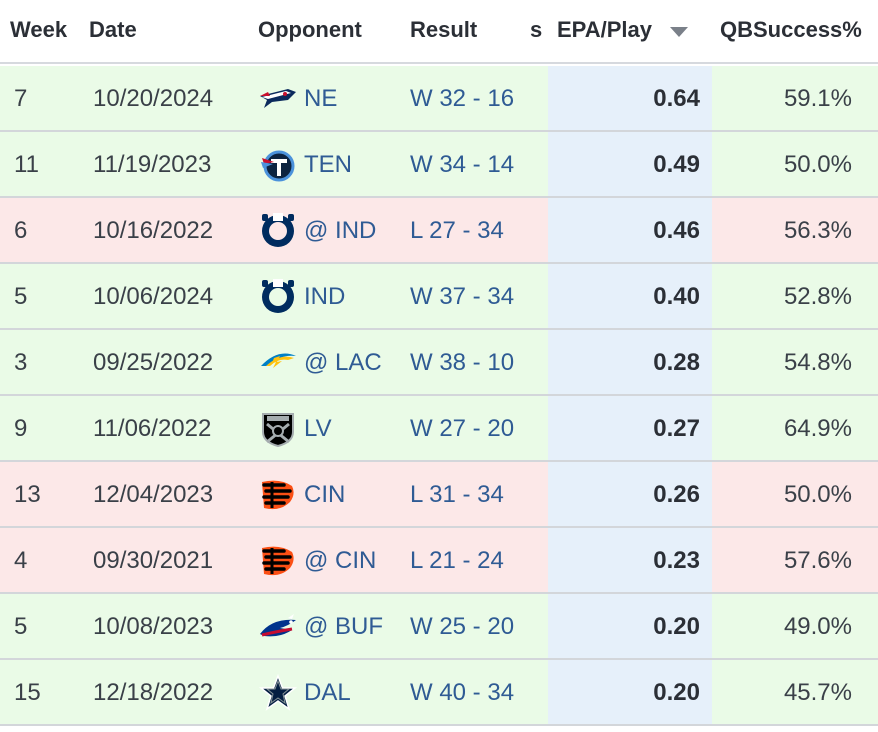 The height and width of the screenshot is (732, 878). Describe the element at coordinates (676, 494) in the screenshot. I see `cell-epa-play: 0.26` at that location.